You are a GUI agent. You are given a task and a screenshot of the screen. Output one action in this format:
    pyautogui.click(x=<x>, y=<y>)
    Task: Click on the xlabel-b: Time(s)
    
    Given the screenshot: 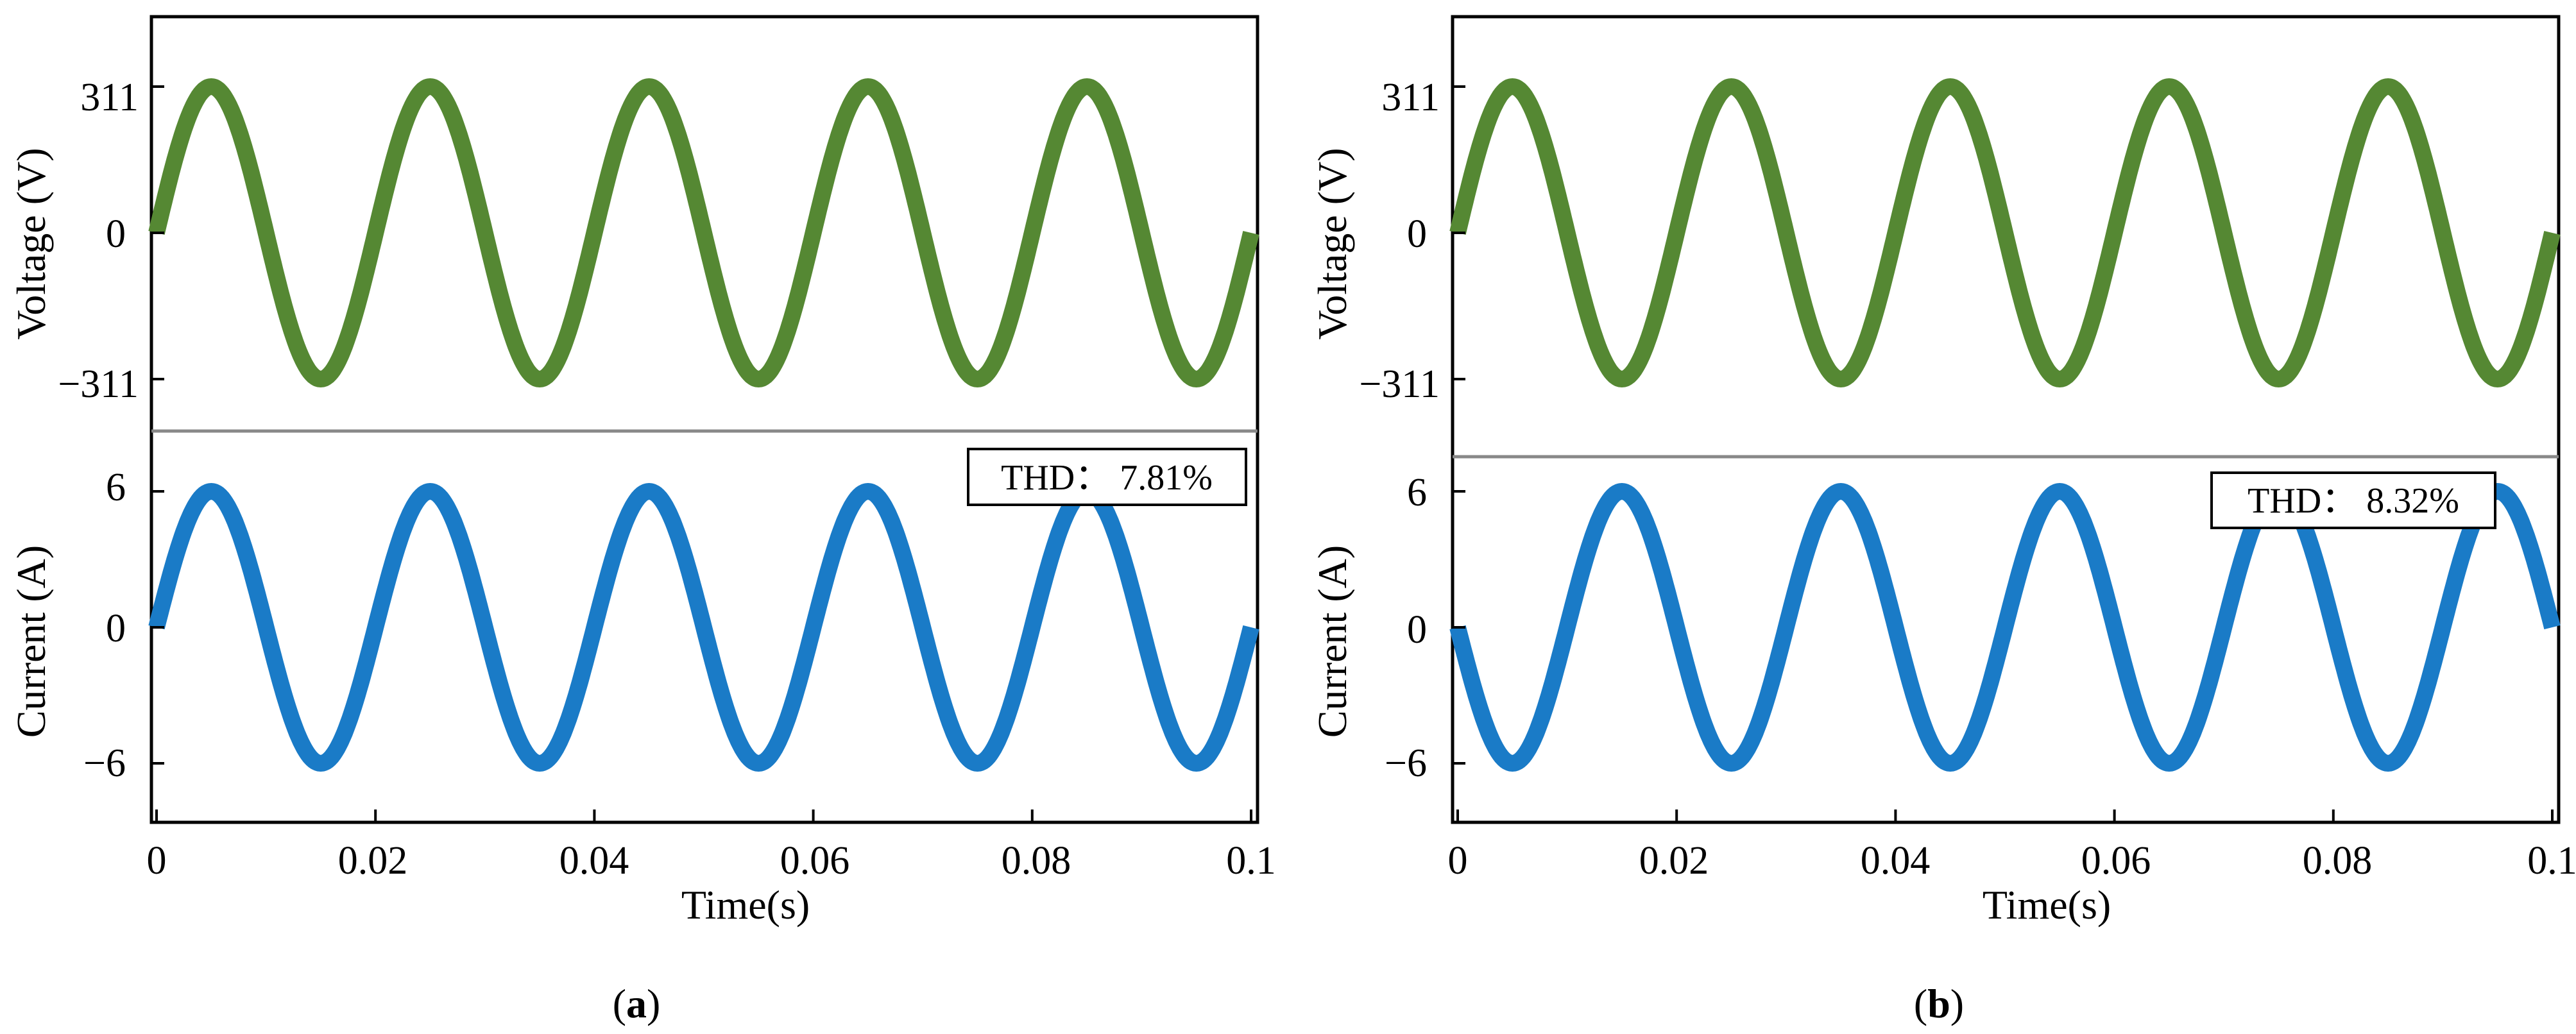 What is the action you would take?
    pyautogui.click(x=2047, y=905)
    